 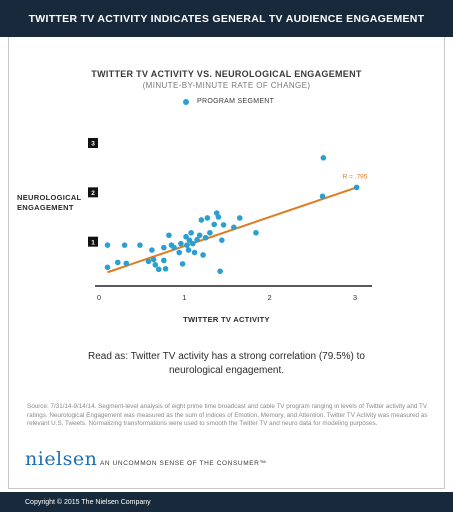 What do you see at coordinates (270, 297) in the screenshot?
I see `x-tick-label: 2` at bounding box center [270, 297].